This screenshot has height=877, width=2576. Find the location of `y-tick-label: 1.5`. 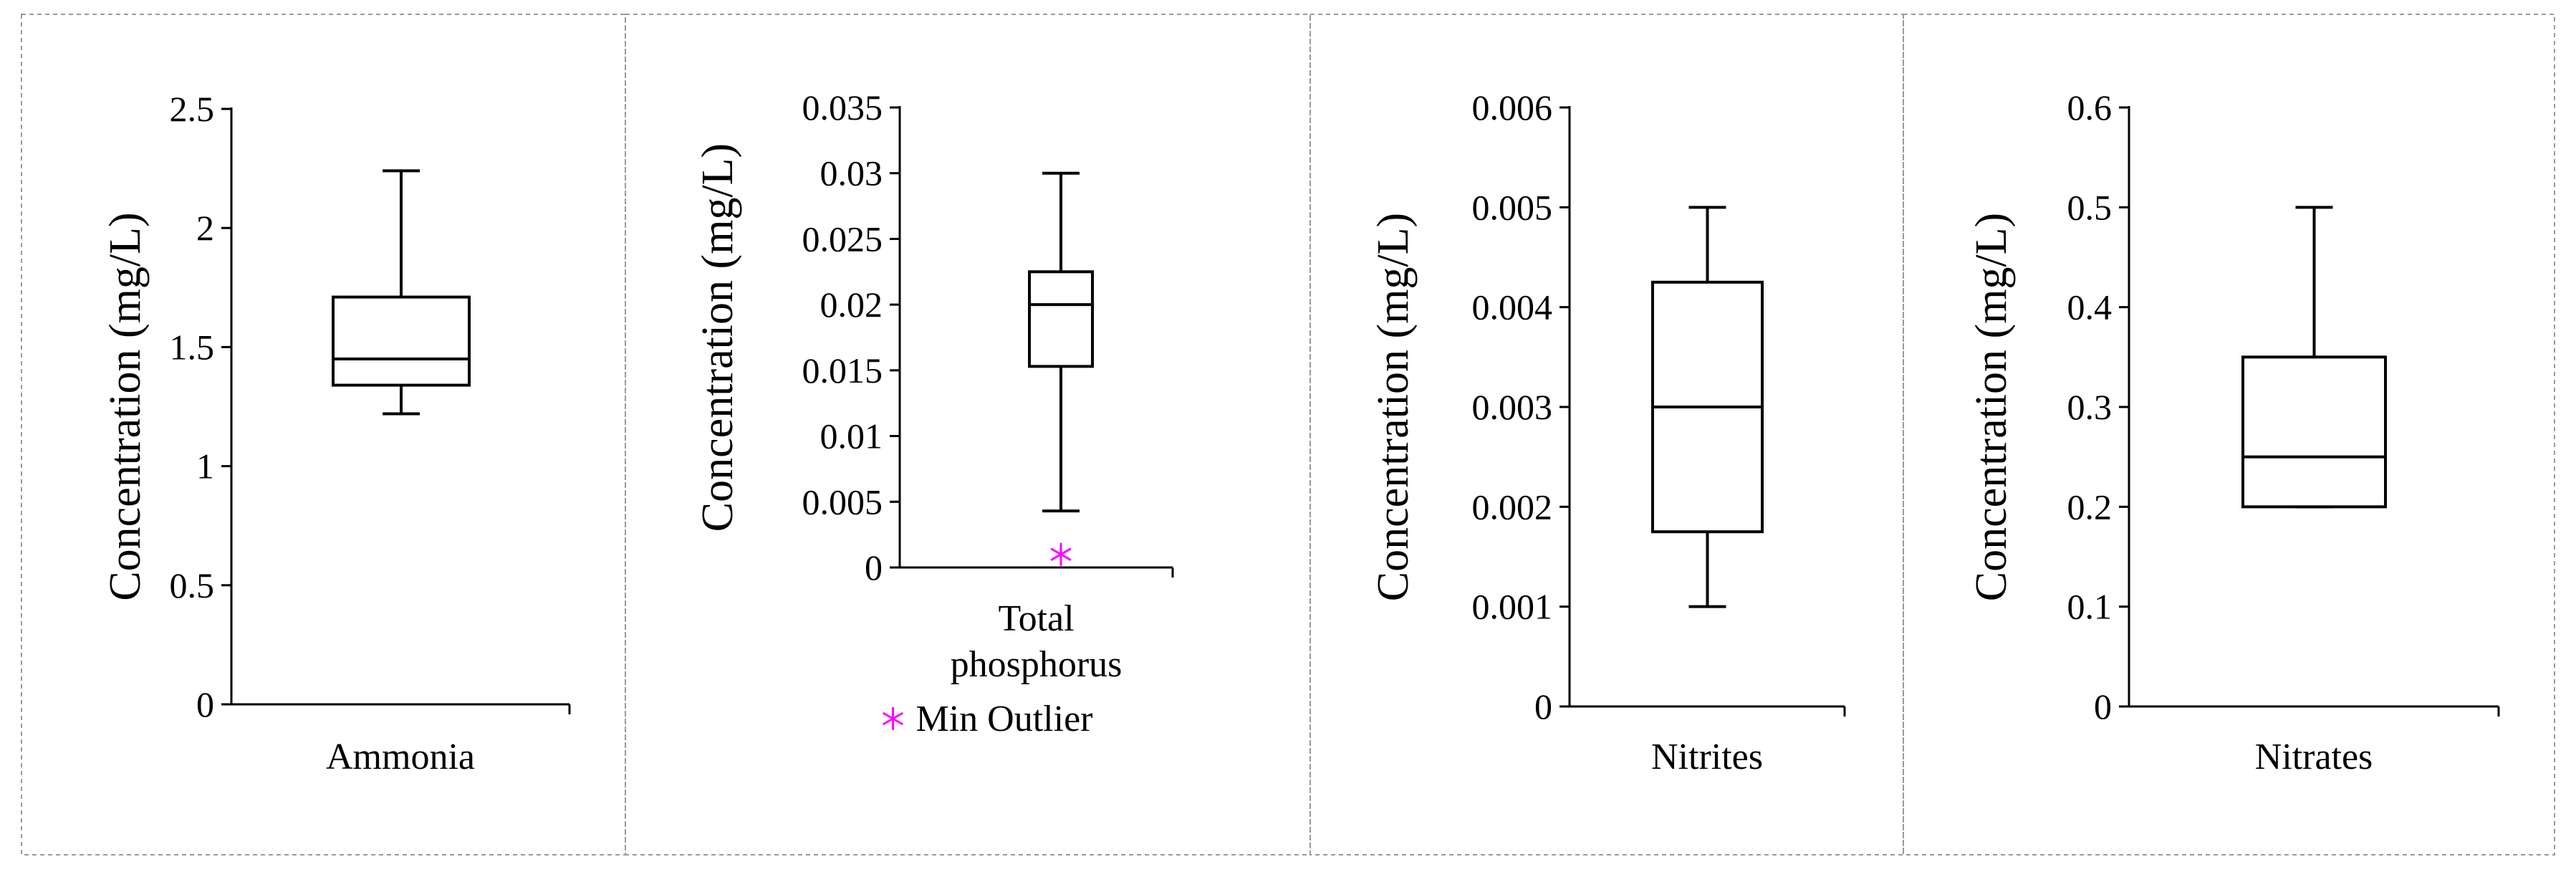

y-tick-label: 1.5 is located at coordinates (193, 347).